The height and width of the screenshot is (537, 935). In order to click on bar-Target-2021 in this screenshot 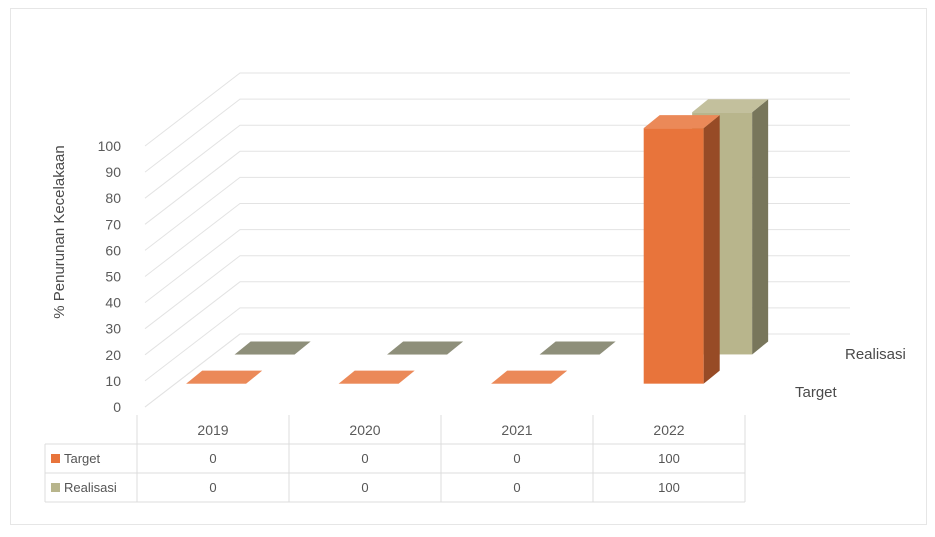, I will do `click(529, 377)`.